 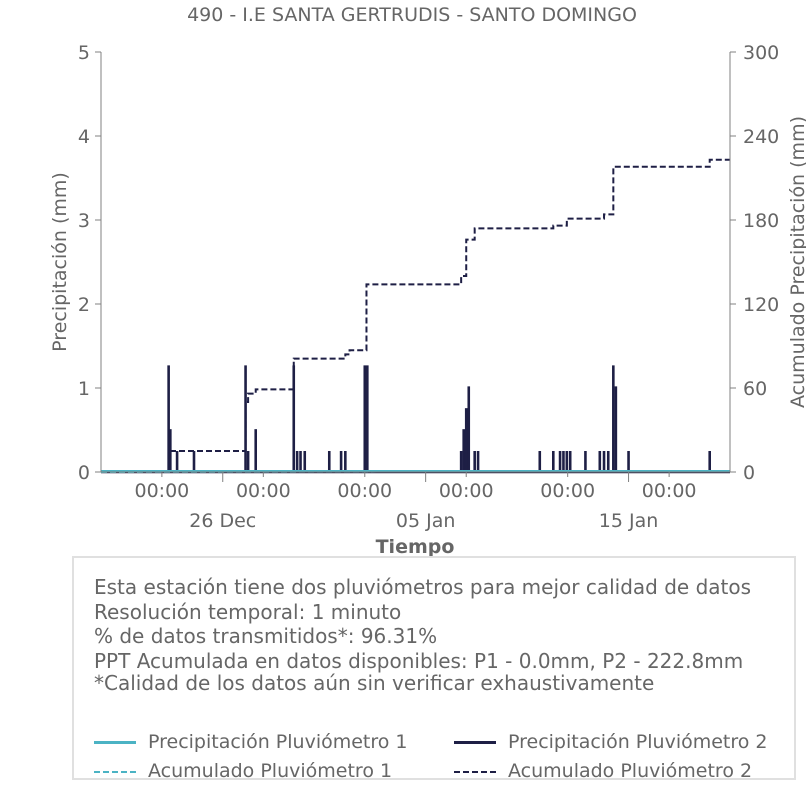 I want to click on legend-label: Acumulado Pluviómetro 1, so click(x=270, y=771).